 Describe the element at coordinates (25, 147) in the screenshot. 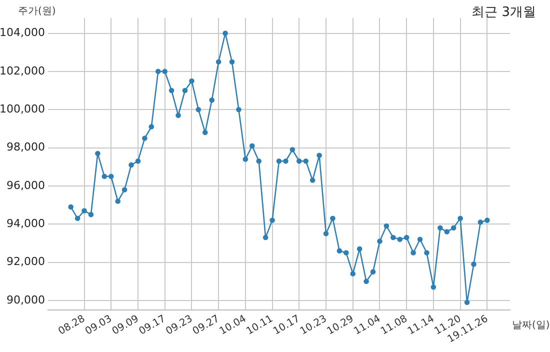

I see `y-tick-label: 98,000` at that location.